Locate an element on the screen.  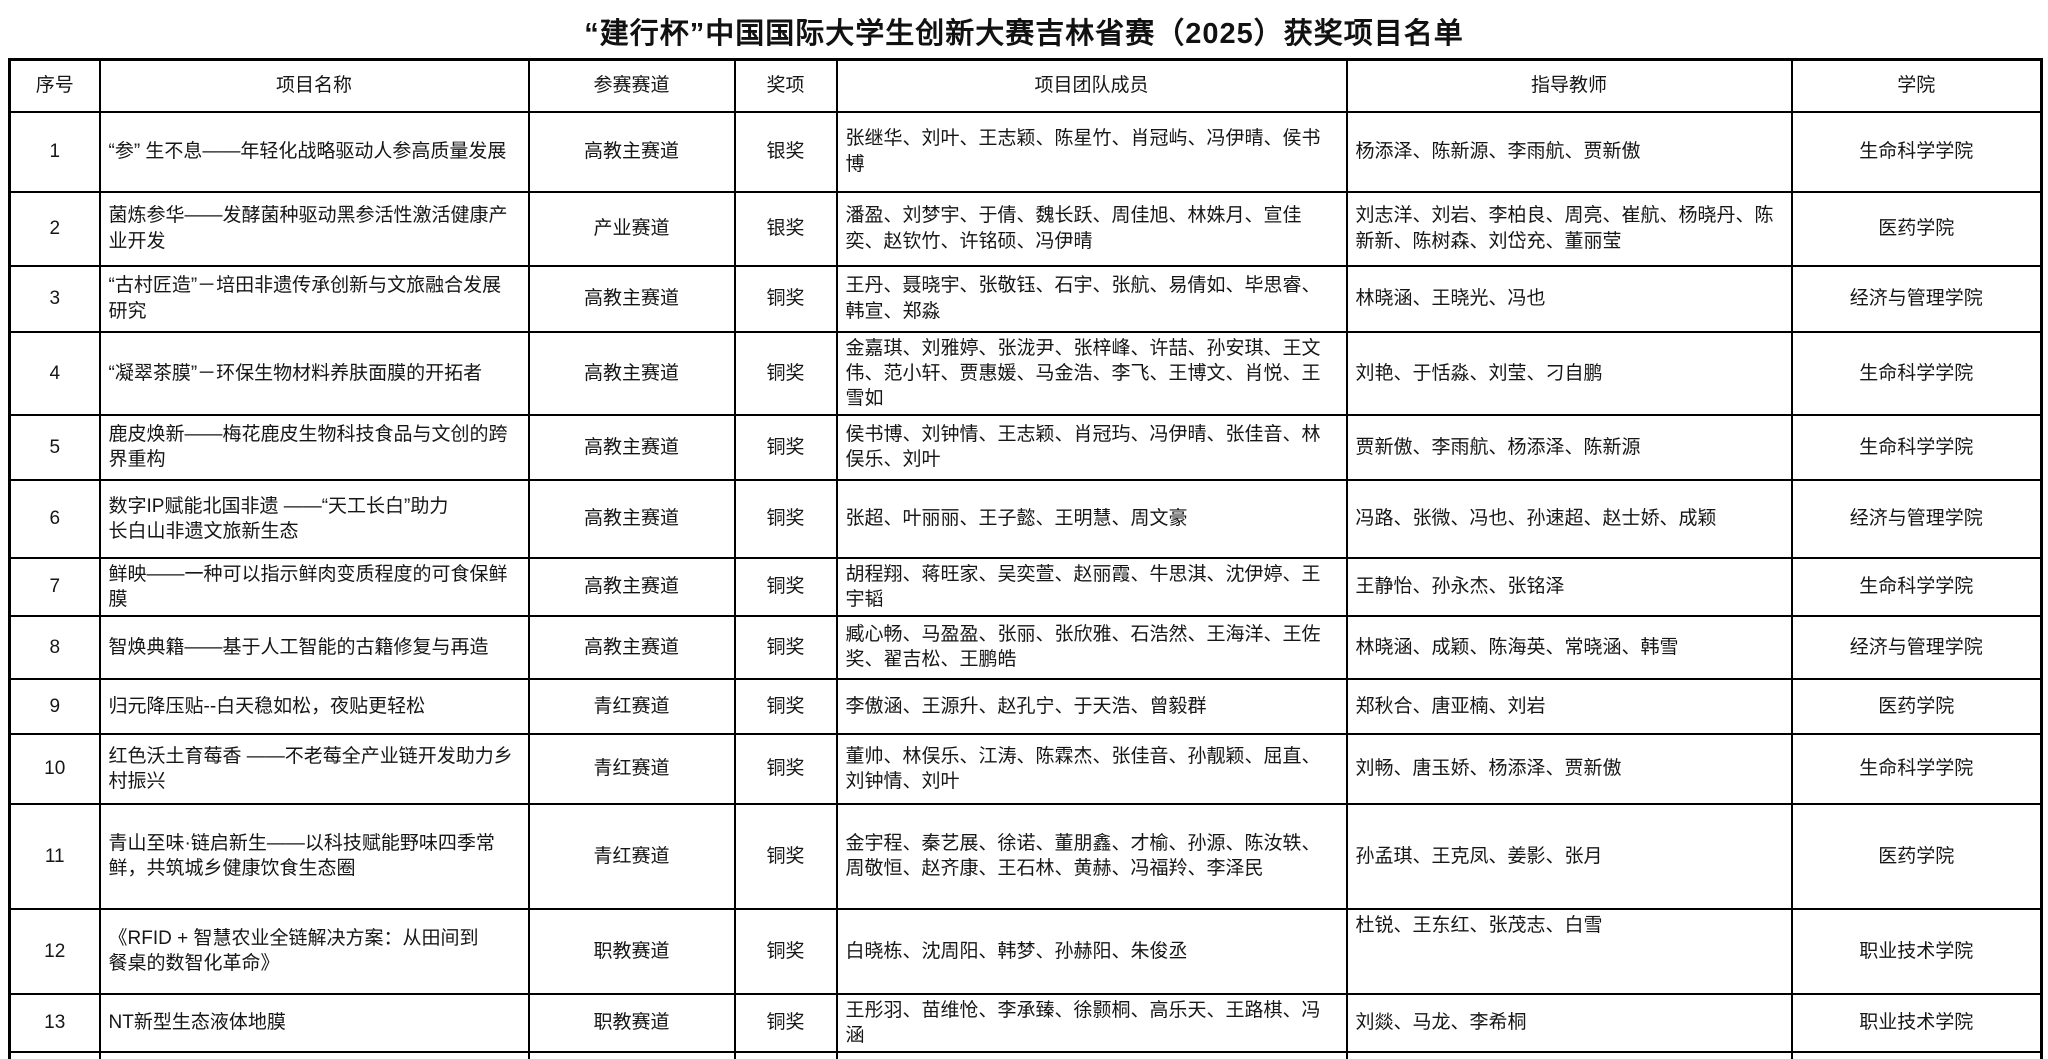
cell-project-name: 智焕典籍——基于人工智能的古籍修复与再造 is located at coordinates (314, 647).